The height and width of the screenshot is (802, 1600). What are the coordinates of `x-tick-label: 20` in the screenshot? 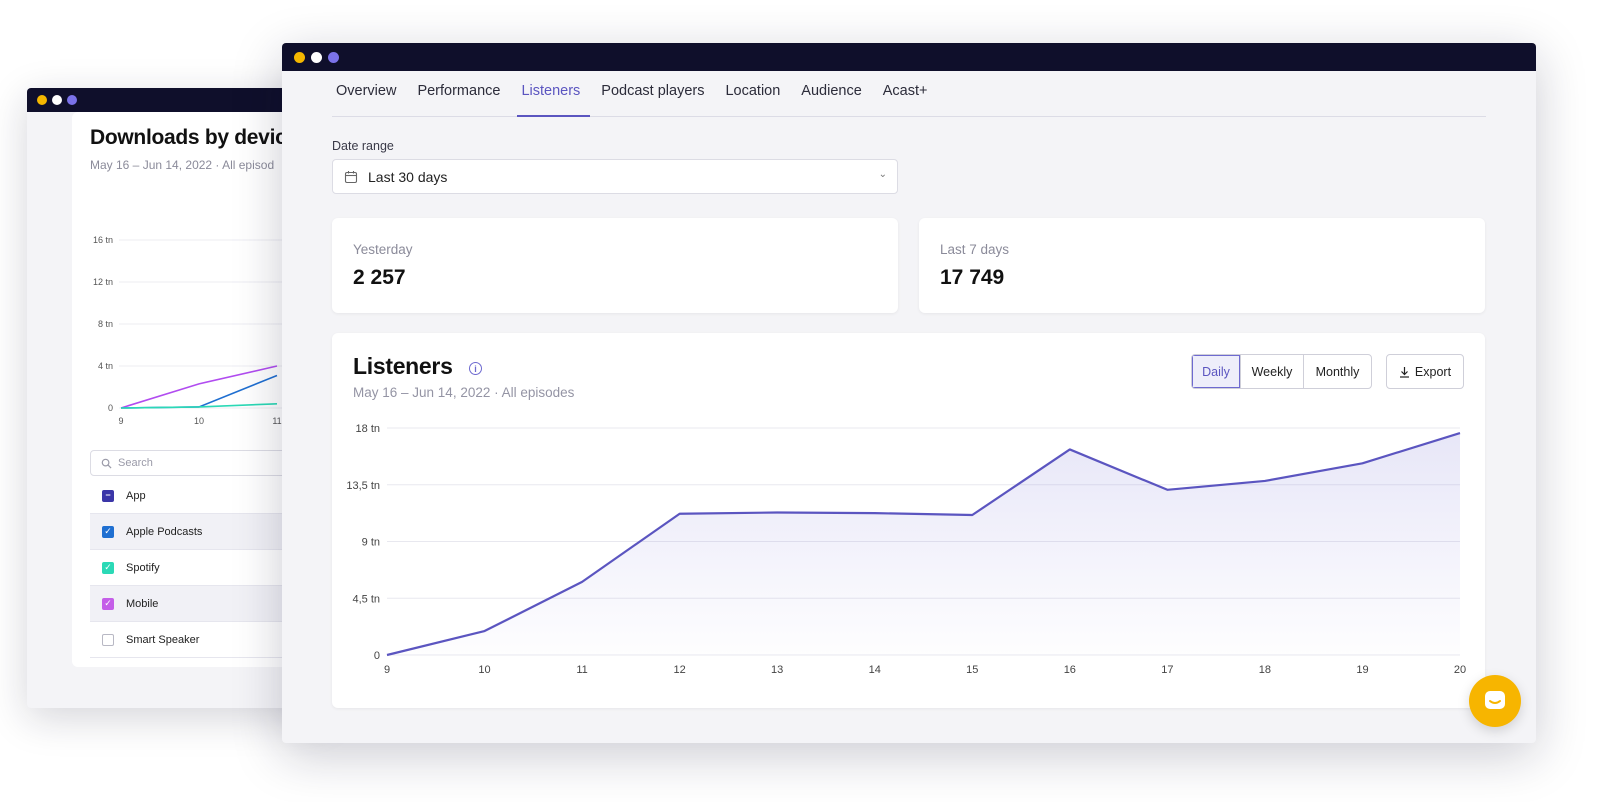 It's located at (1460, 670).